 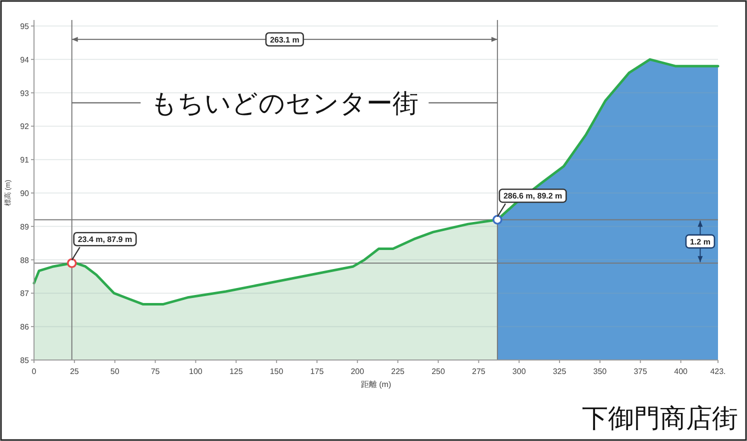 I want to click on x-tick-label: 0, so click(x=34, y=371).